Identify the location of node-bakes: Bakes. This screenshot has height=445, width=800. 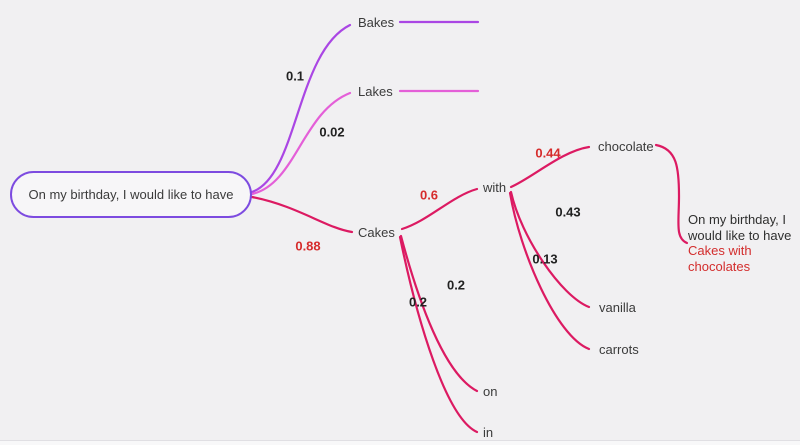
(376, 22).